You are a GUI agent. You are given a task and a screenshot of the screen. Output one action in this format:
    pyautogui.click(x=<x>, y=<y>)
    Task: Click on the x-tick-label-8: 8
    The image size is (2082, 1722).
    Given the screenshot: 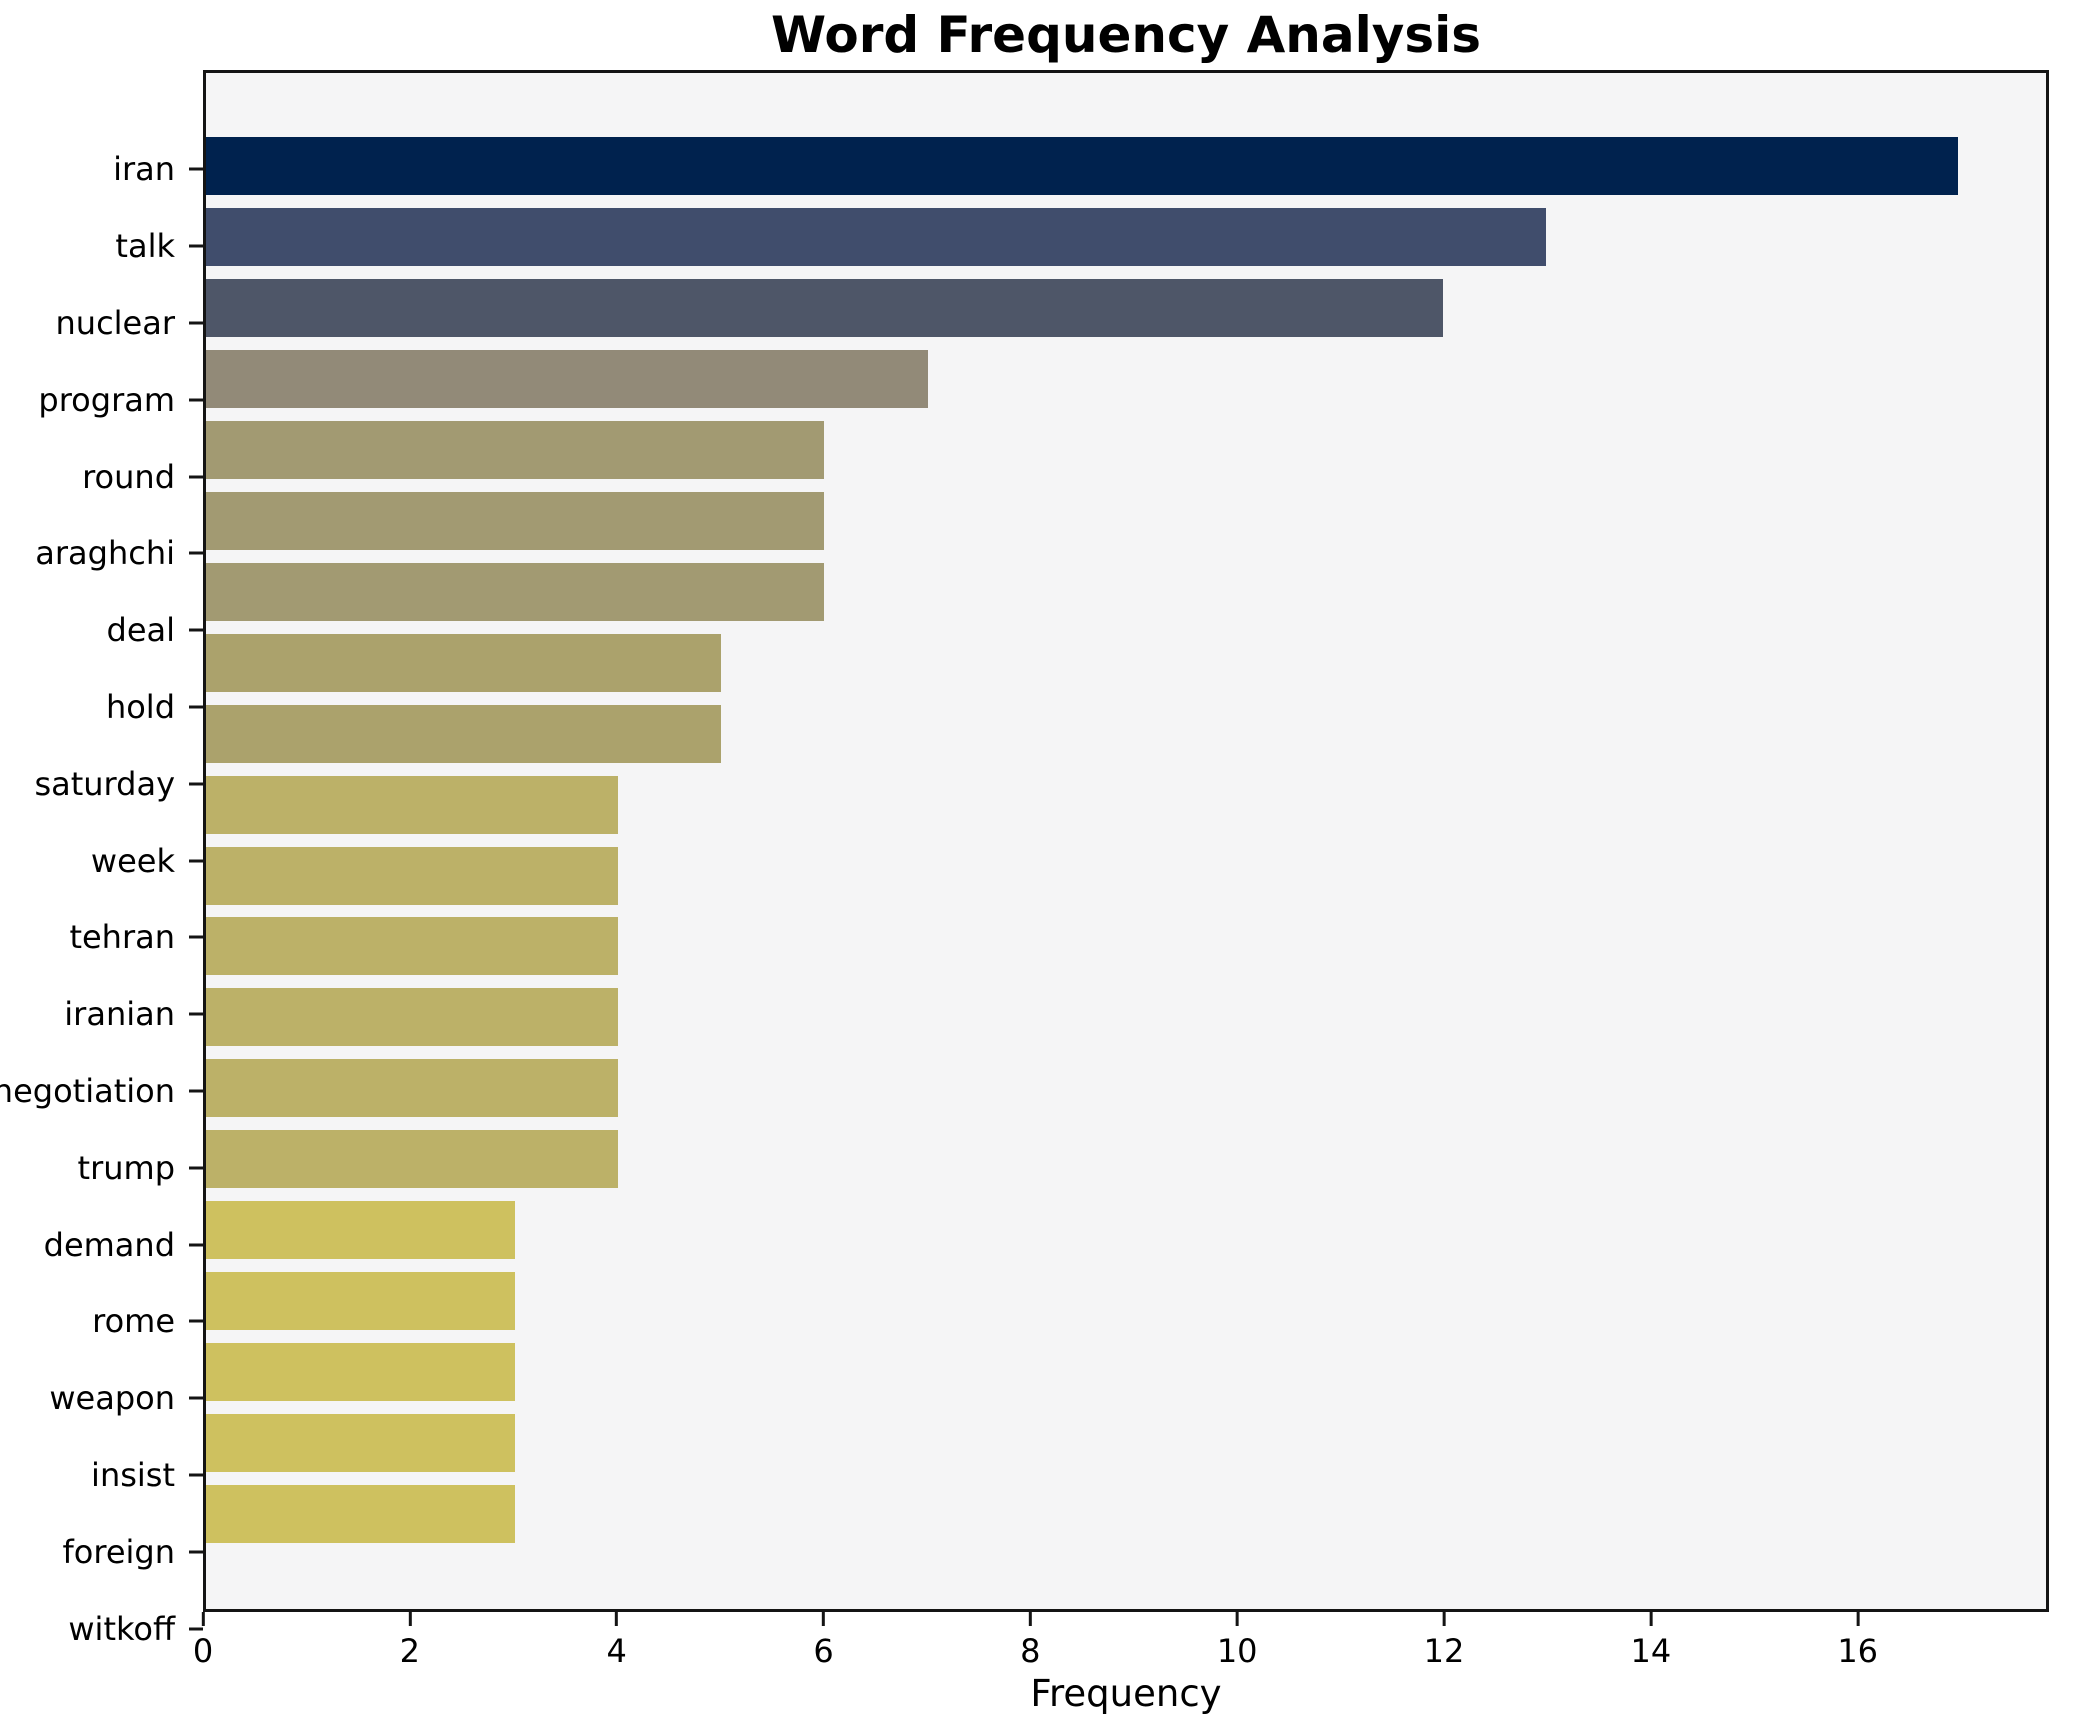 What is the action you would take?
    pyautogui.click(x=1030, y=1651)
    